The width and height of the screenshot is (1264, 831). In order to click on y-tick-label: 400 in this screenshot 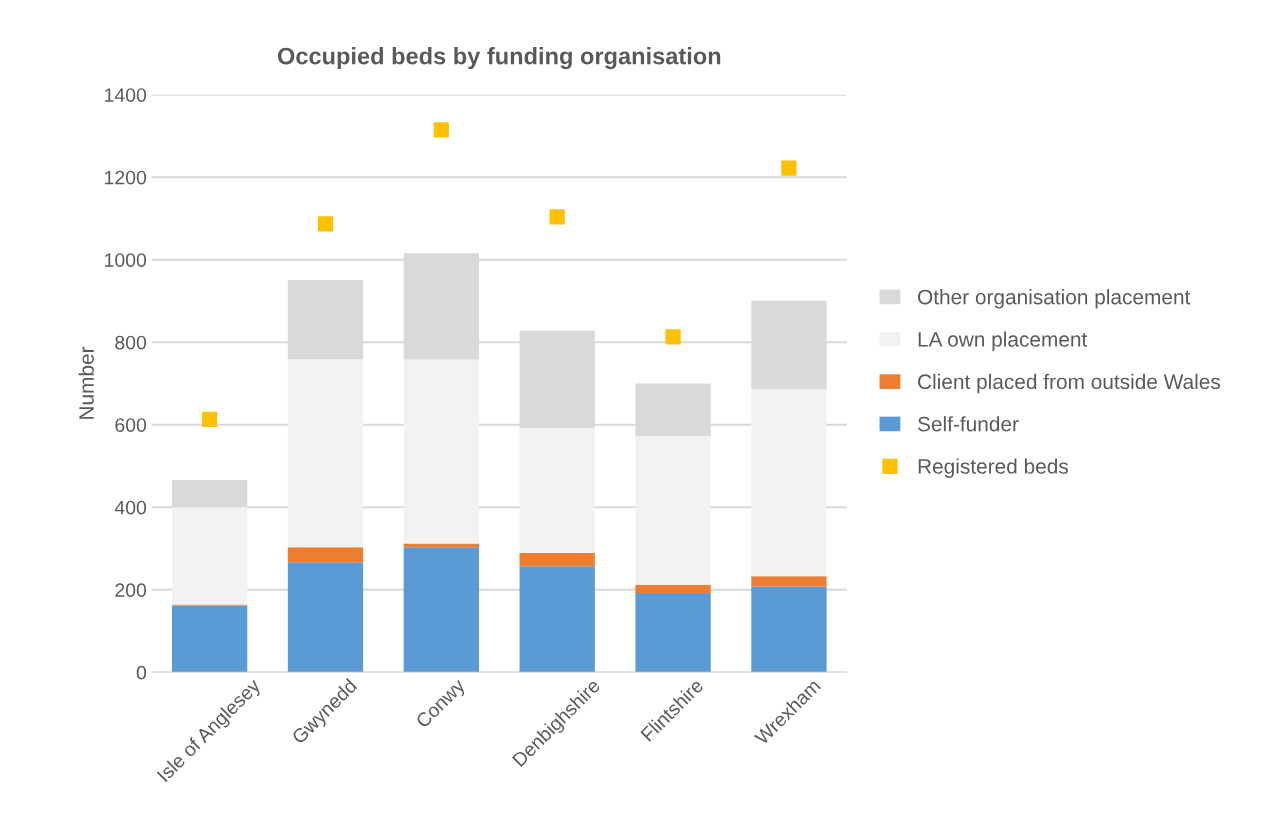, I will do `click(130, 507)`.